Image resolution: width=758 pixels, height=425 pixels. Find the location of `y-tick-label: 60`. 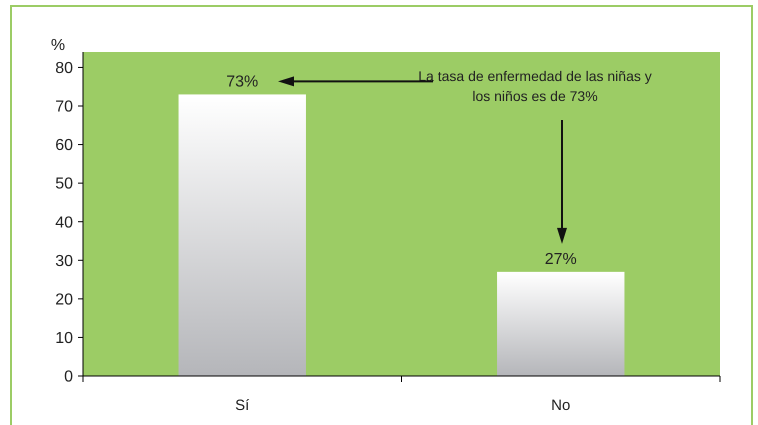

y-tick-label: 60 is located at coordinates (64, 145).